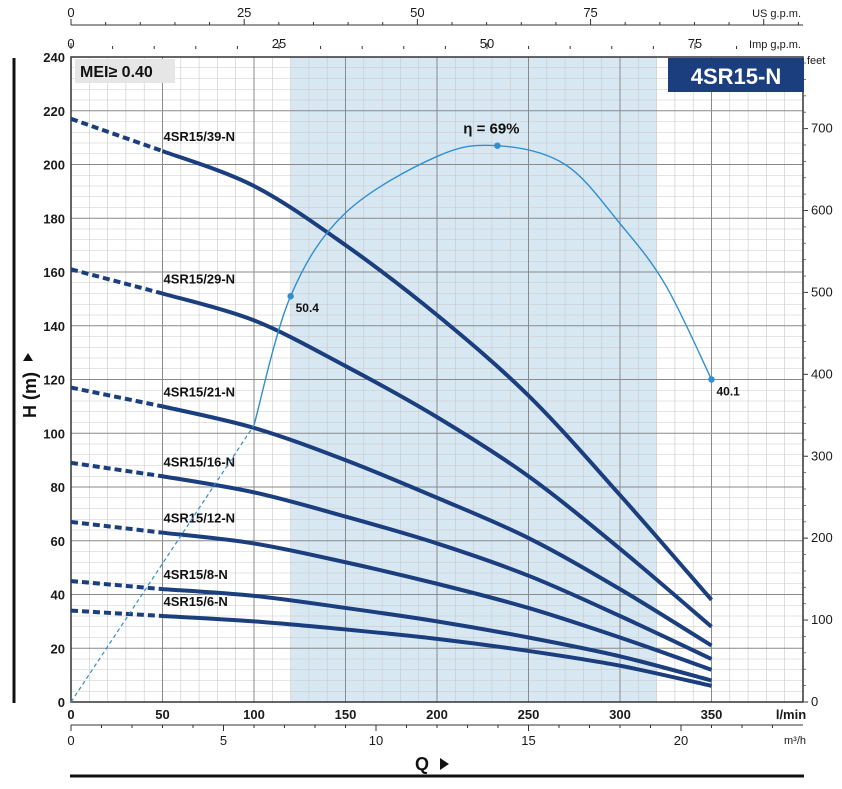 The height and width of the screenshot is (789, 842). What do you see at coordinates (58, 595) in the screenshot?
I see `y-tick-label: 40` at bounding box center [58, 595].